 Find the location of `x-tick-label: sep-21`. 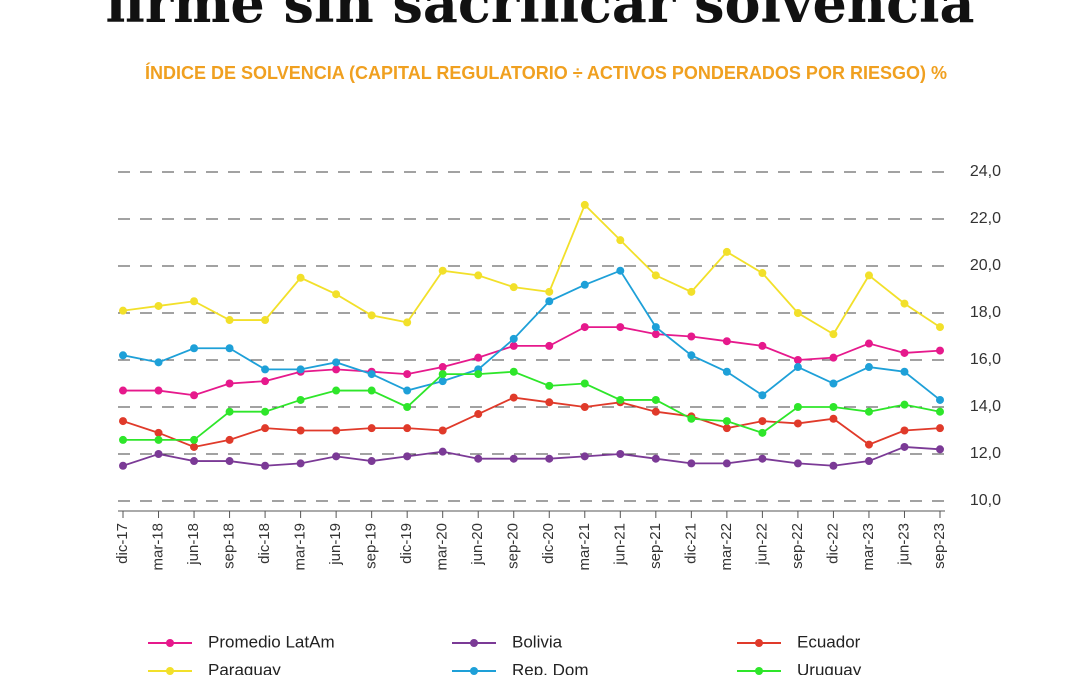

x-tick-label: sep-21 is located at coordinates (655, 546).